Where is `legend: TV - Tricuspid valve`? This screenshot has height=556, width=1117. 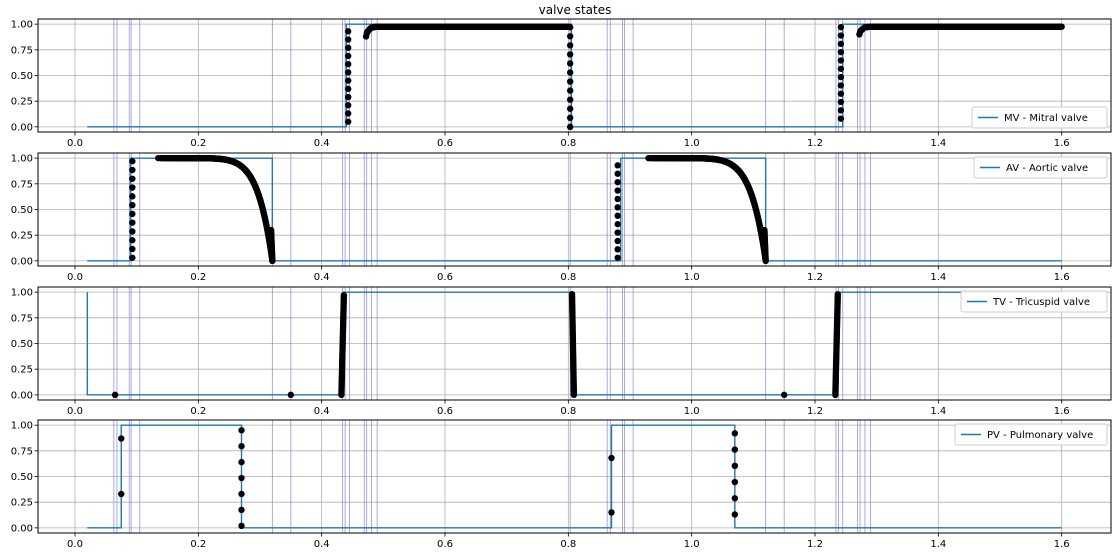
legend: TV - Tricuspid valve is located at coordinates (1034, 301).